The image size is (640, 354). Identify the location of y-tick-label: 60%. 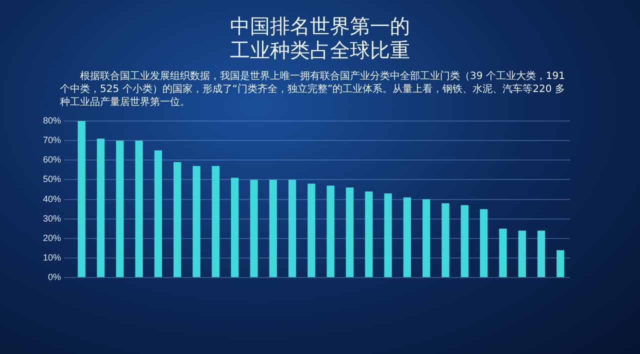
(52, 159).